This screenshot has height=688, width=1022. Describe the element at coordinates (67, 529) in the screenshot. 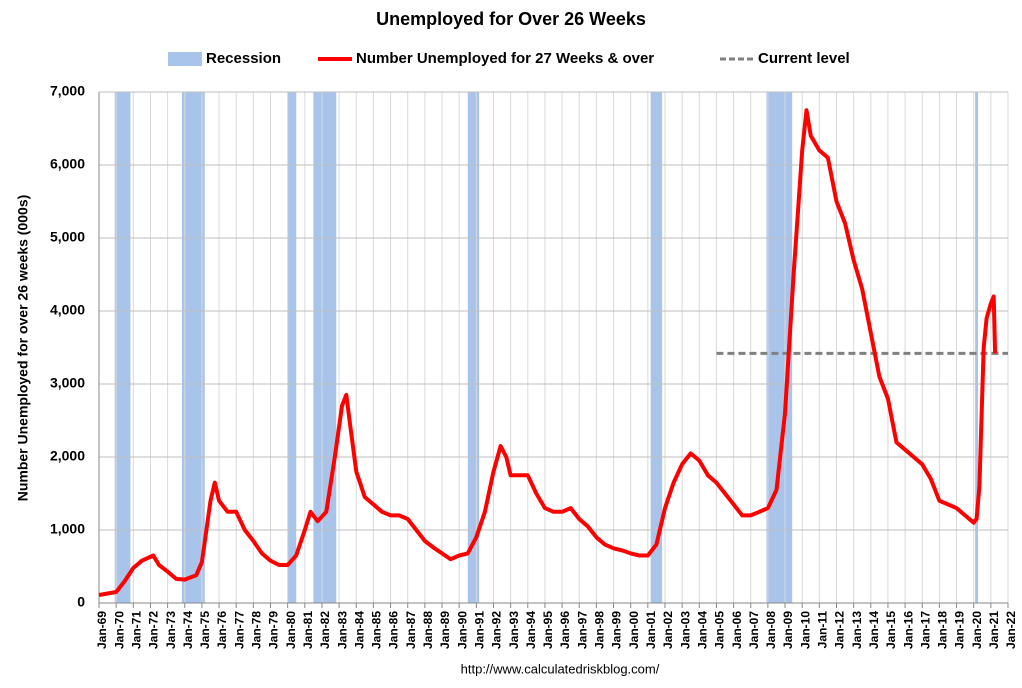

I see `y-tick-label: 1,000` at that location.